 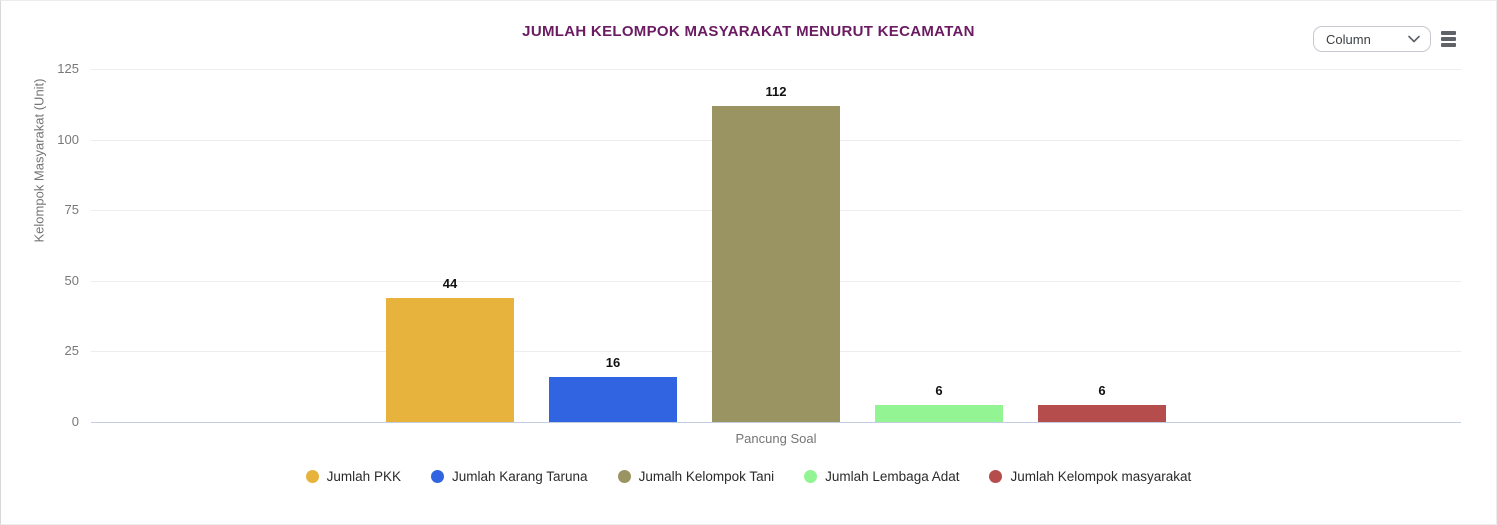 I want to click on legend-item-3: Jumlah Lembaga Adat, so click(x=881, y=476).